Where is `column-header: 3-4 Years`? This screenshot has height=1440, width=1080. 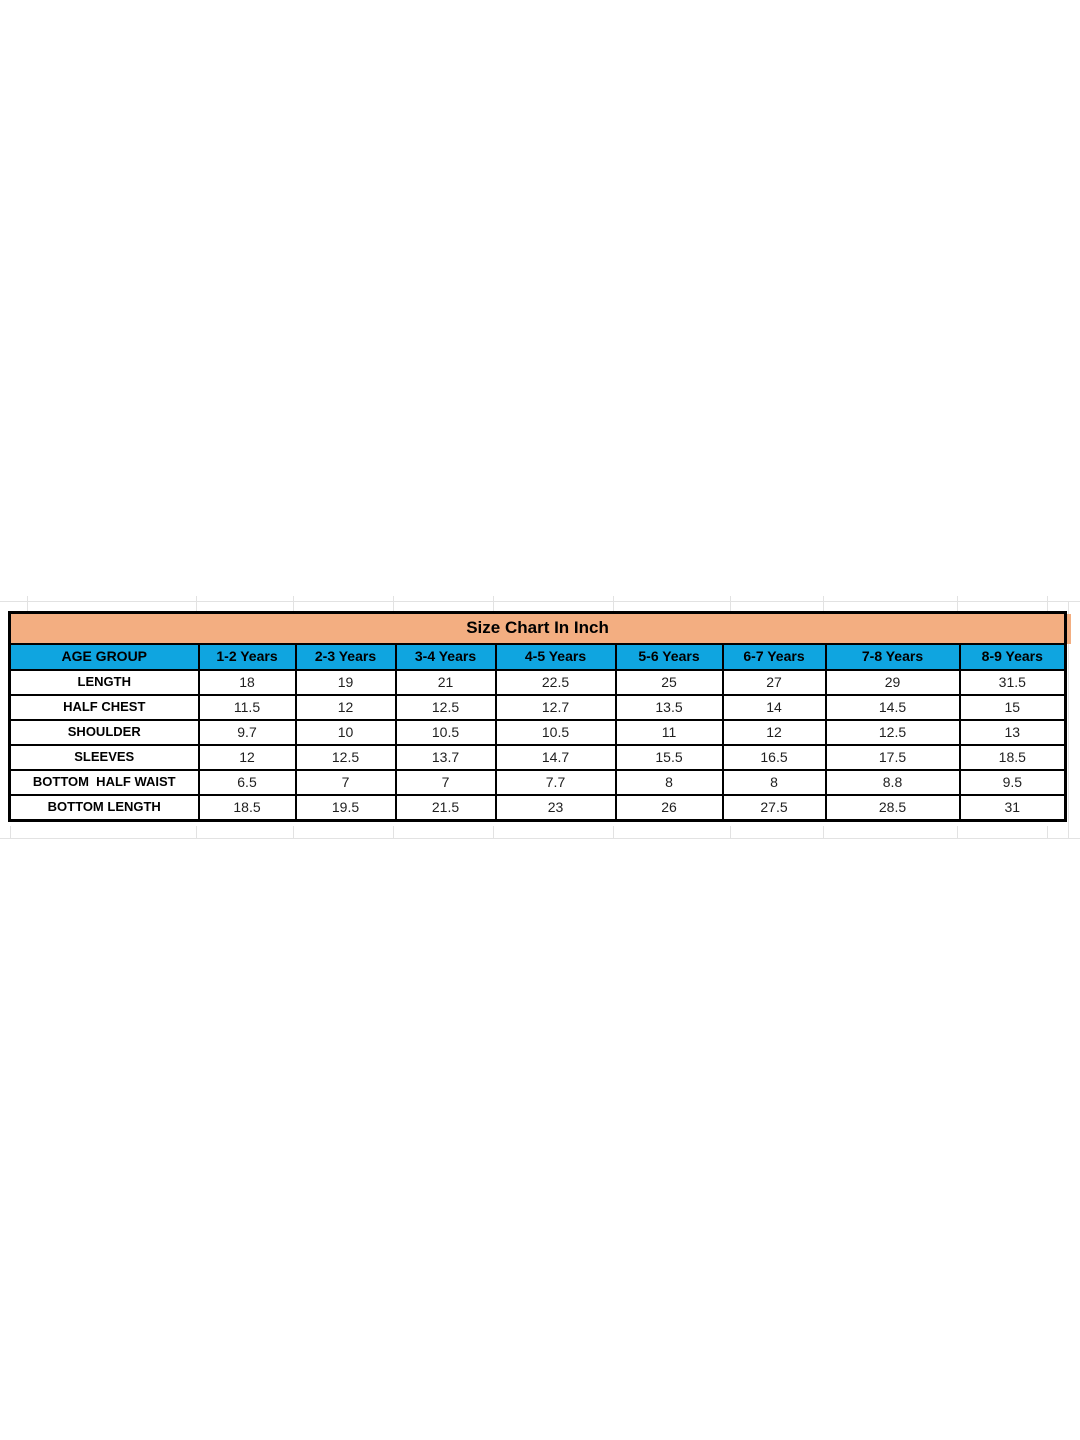 column-header: 3-4 Years is located at coordinates (445, 657).